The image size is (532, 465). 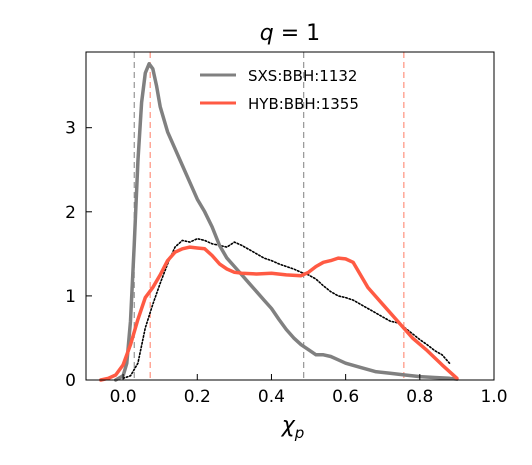 I want to click on legend-label-hyb: HYB:BBH:1355, so click(x=303, y=104).